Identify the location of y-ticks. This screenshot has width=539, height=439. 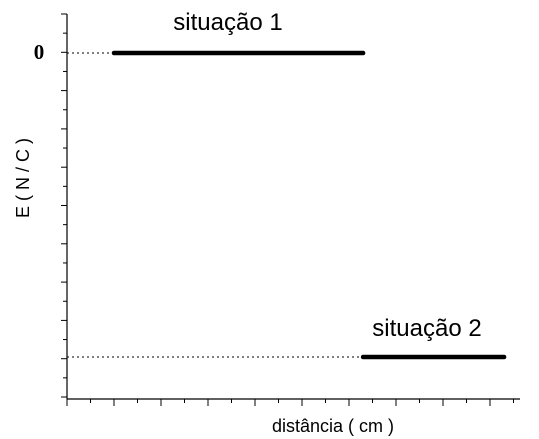
(64, 205).